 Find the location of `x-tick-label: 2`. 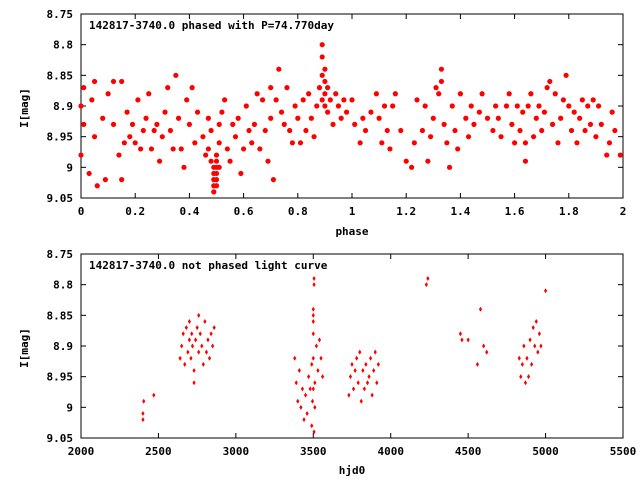

x-tick-label: 2 is located at coordinates (623, 211).